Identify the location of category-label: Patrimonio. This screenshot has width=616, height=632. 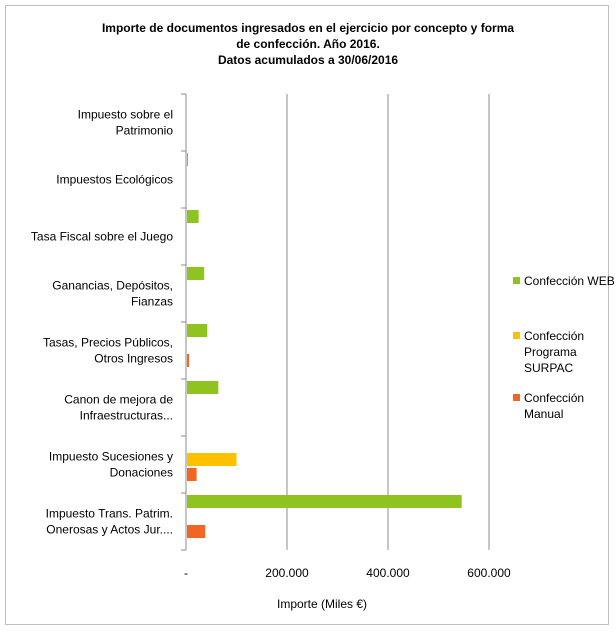
(145, 131).